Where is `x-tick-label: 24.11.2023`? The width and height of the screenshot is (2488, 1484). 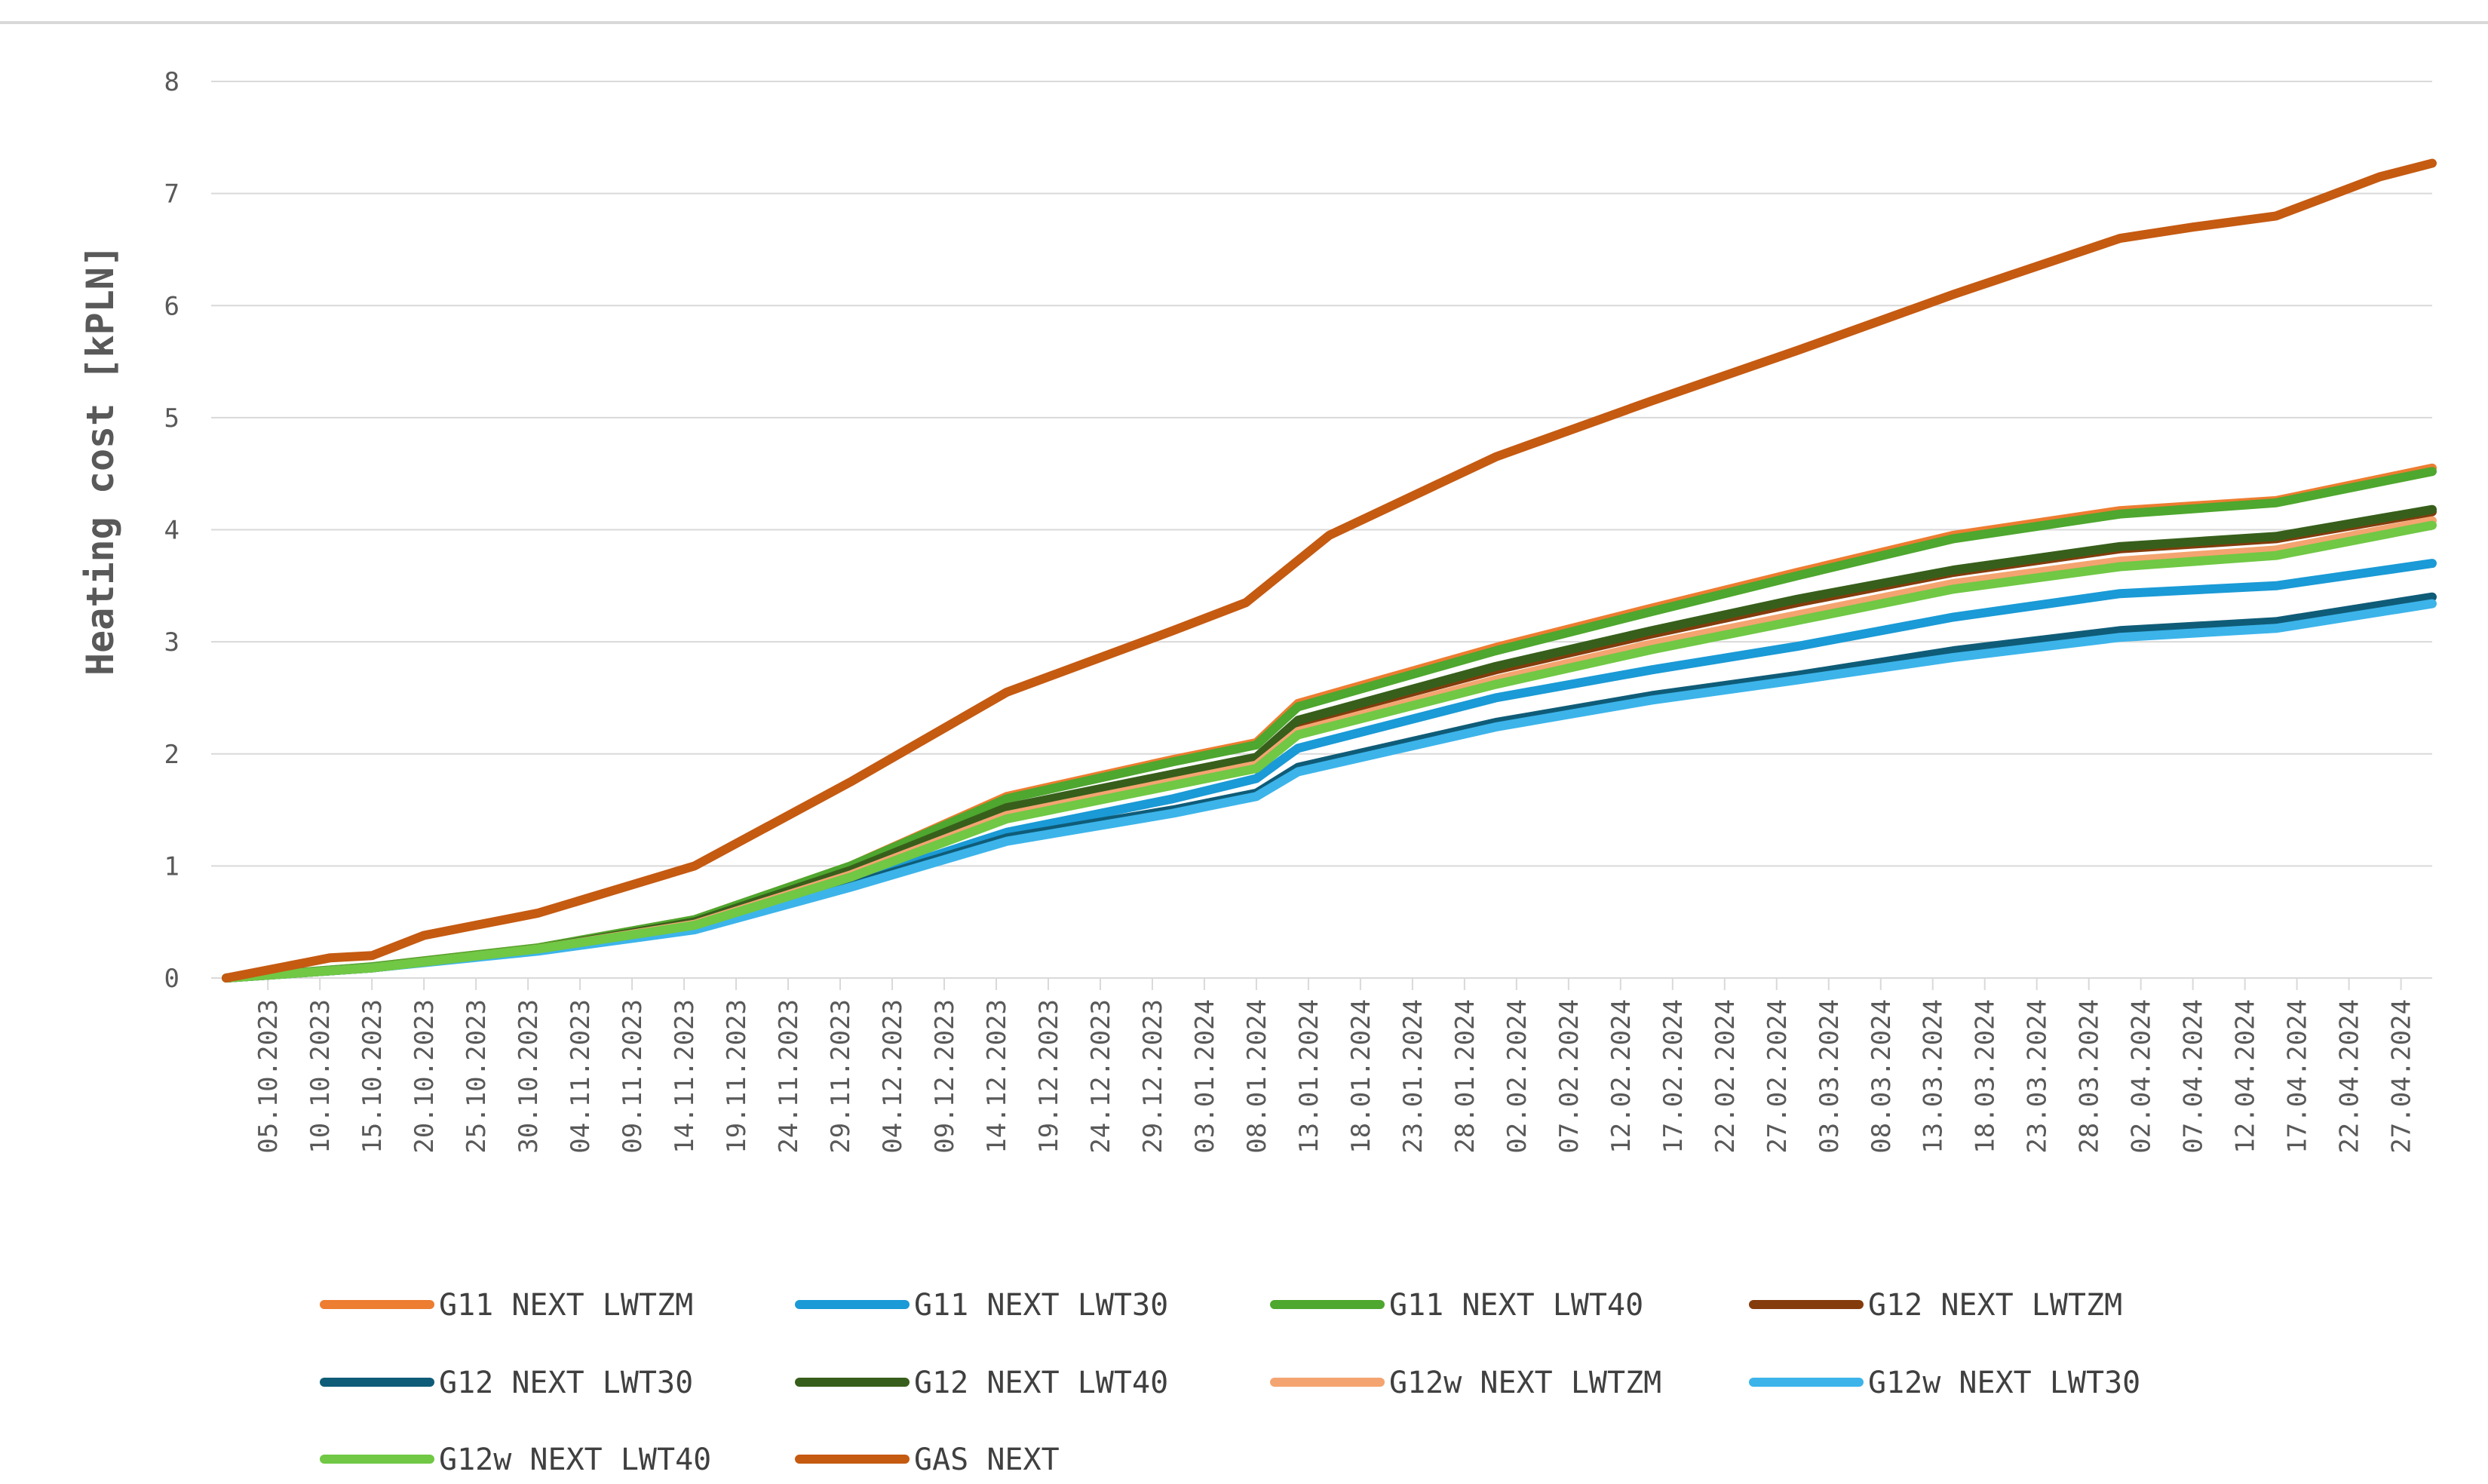
x-tick-label: 24.11.2023 is located at coordinates (789, 1076).